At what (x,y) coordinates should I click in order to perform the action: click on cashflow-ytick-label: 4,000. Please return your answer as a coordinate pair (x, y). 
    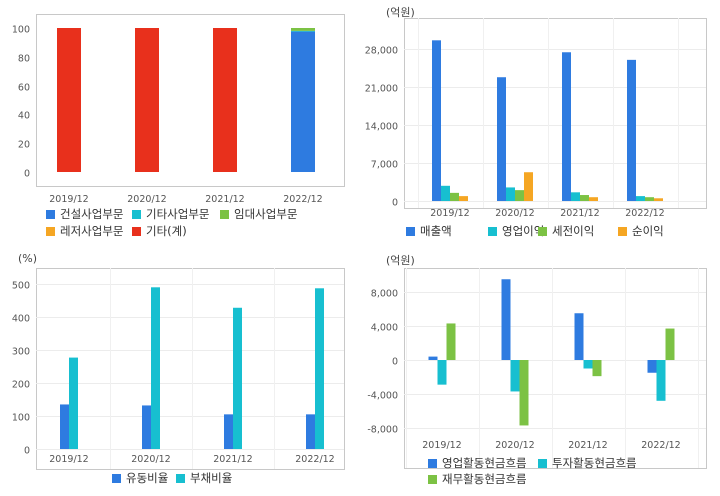
    Looking at the image, I should click on (384, 328).